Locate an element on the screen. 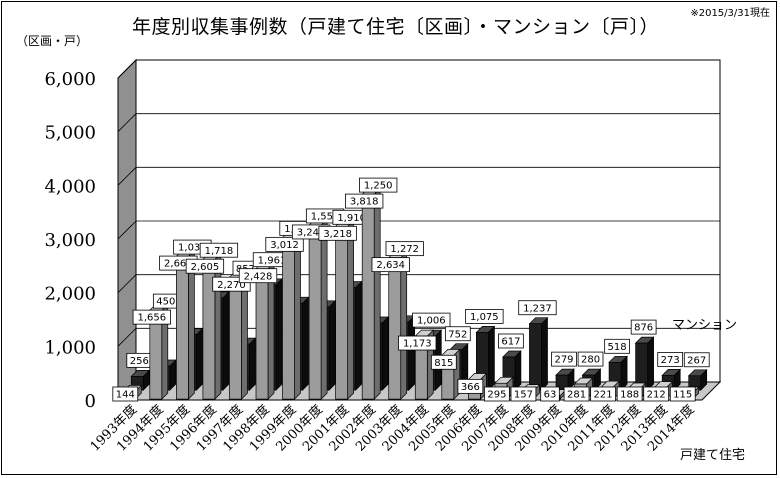  data-label-mansion: 279 is located at coordinates (564, 359).